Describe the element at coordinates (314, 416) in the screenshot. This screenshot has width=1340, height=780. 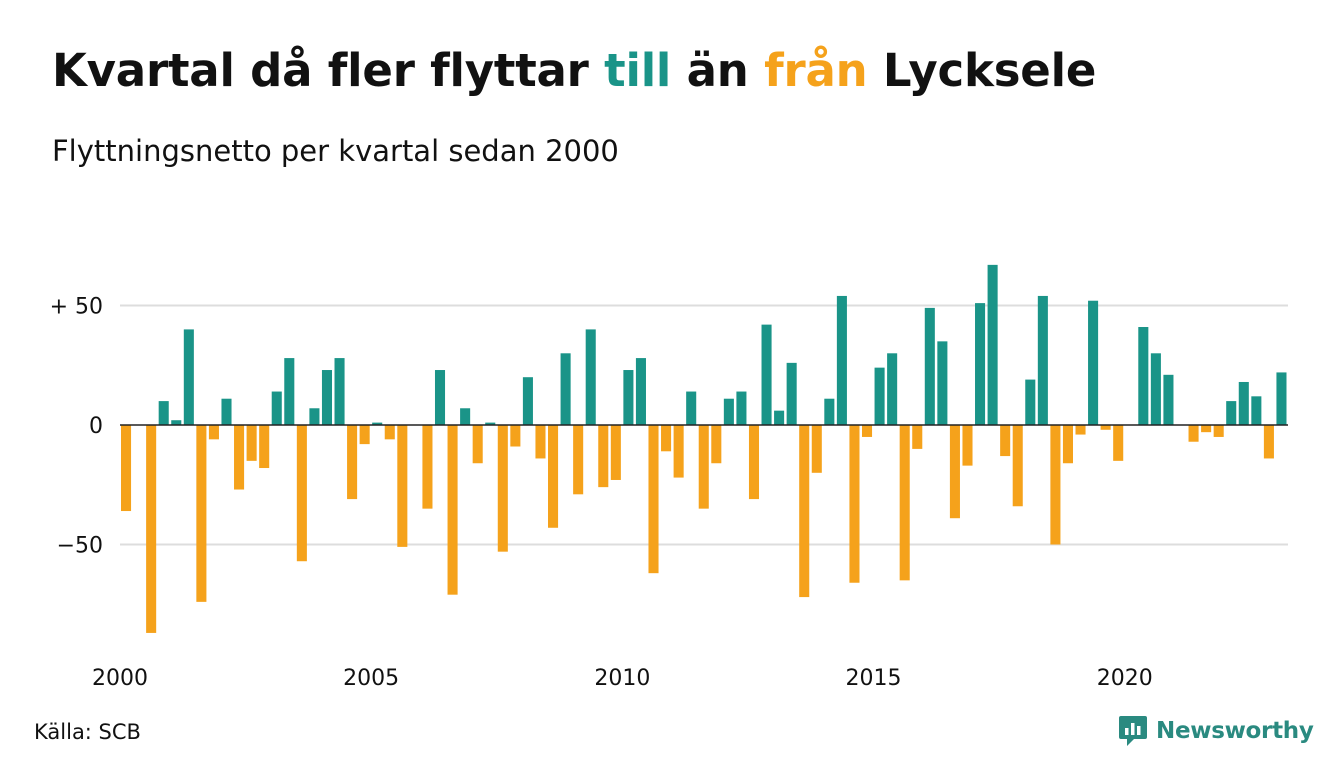
I see `bar-2003-q4: 2003 Q4: 7` at that location.